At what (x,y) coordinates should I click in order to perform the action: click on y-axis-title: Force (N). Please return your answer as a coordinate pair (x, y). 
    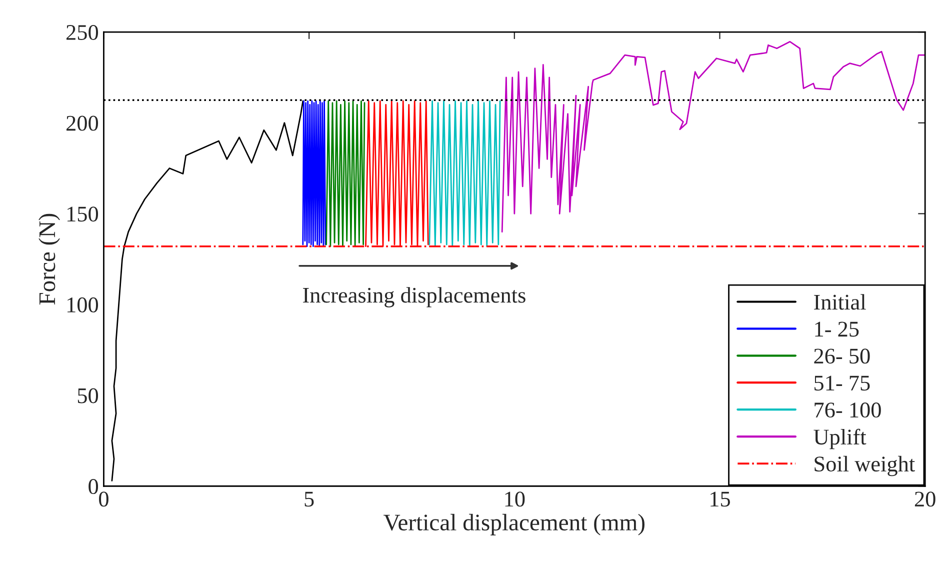
    Looking at the image, I should click on (49, 259).